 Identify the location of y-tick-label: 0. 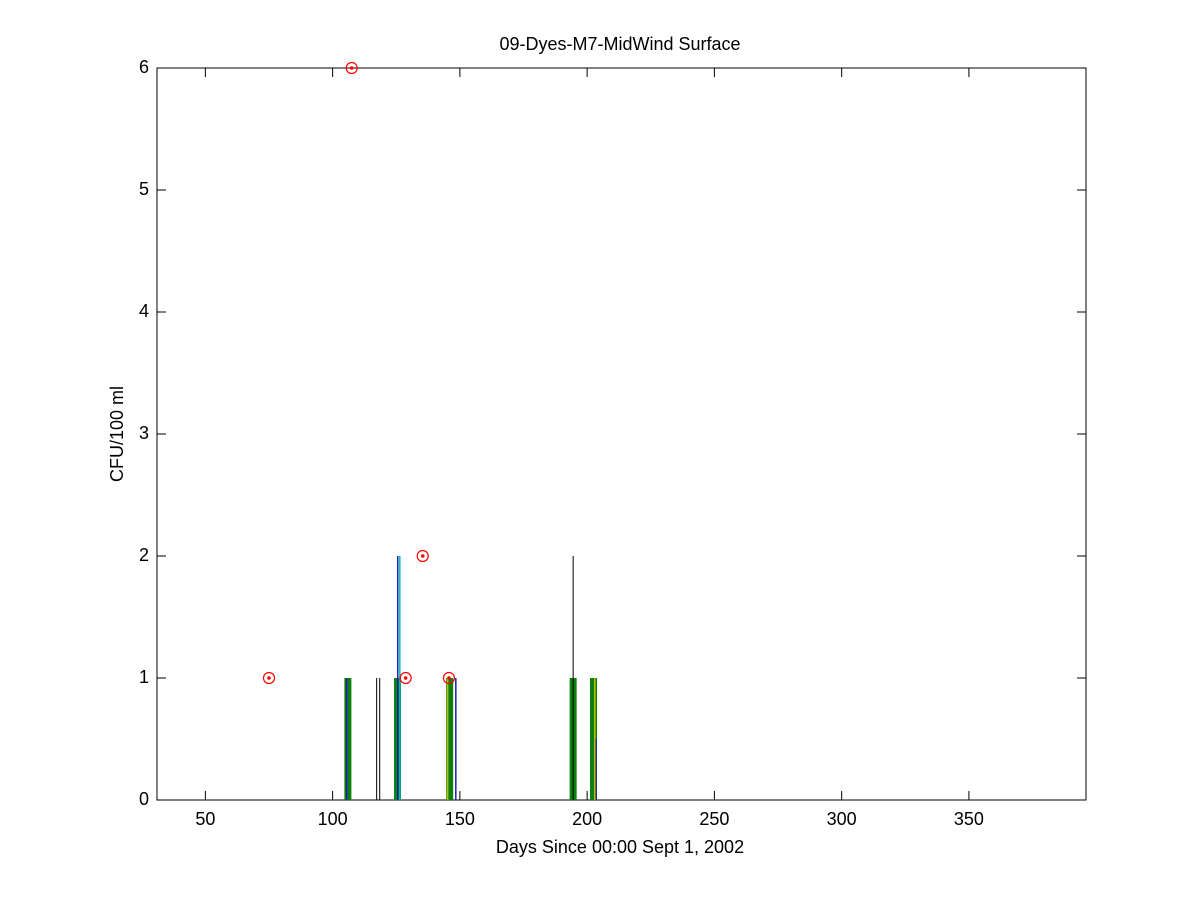
(144, 799).